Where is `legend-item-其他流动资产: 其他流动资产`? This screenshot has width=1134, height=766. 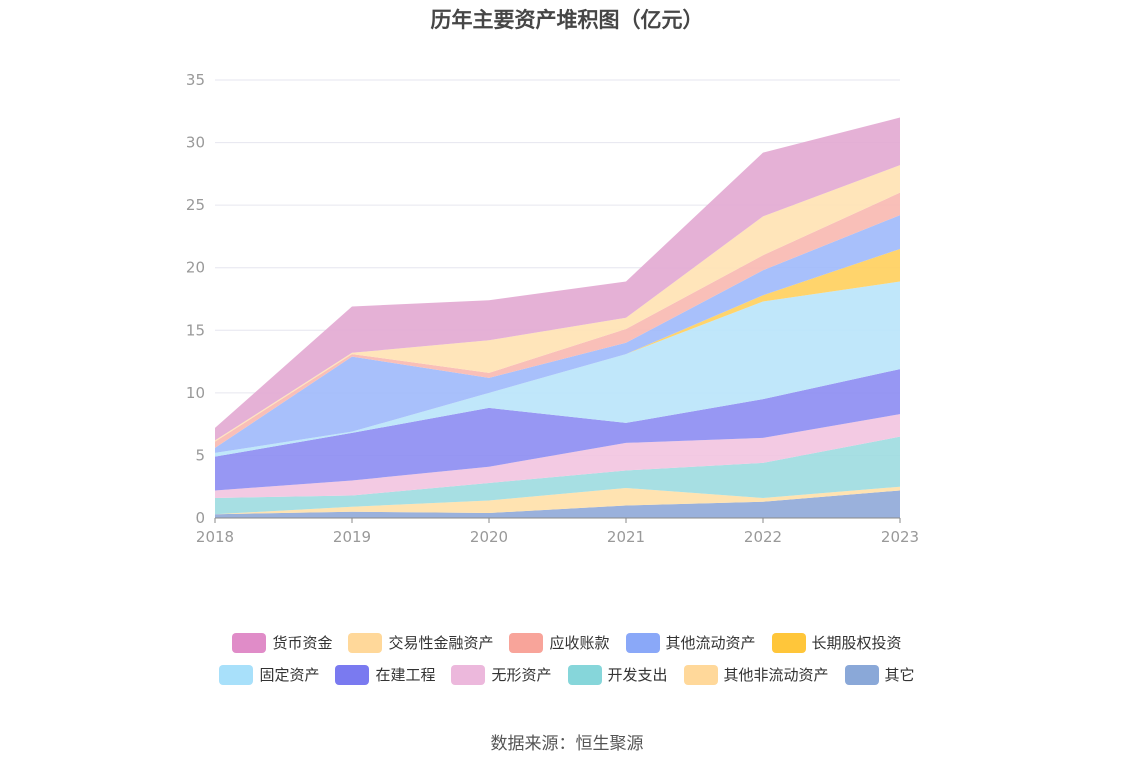 legend-item-其他流动资产: 其他流动资产 is located at coordinates (690, 642).